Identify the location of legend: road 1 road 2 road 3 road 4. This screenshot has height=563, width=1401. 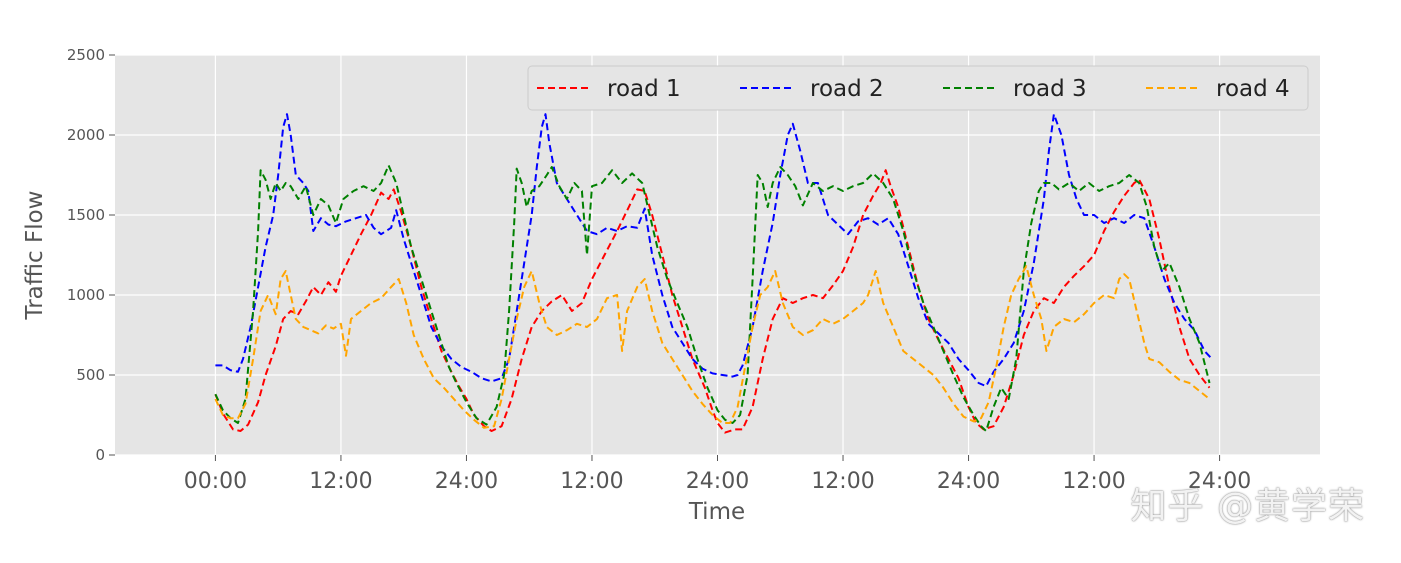
(918, 88).